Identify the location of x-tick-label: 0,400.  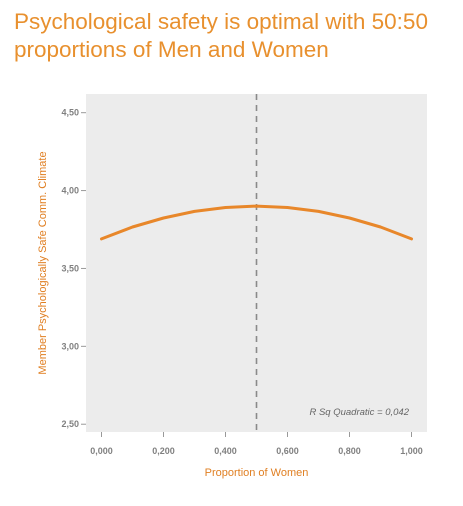
(225, 451).